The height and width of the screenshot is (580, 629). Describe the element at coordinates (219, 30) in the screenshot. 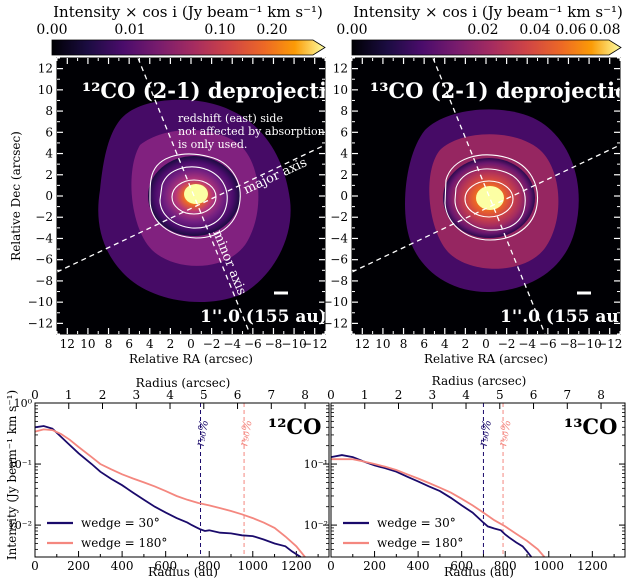

I see `colorbar-12co-tick-2: 0.10` at that location.